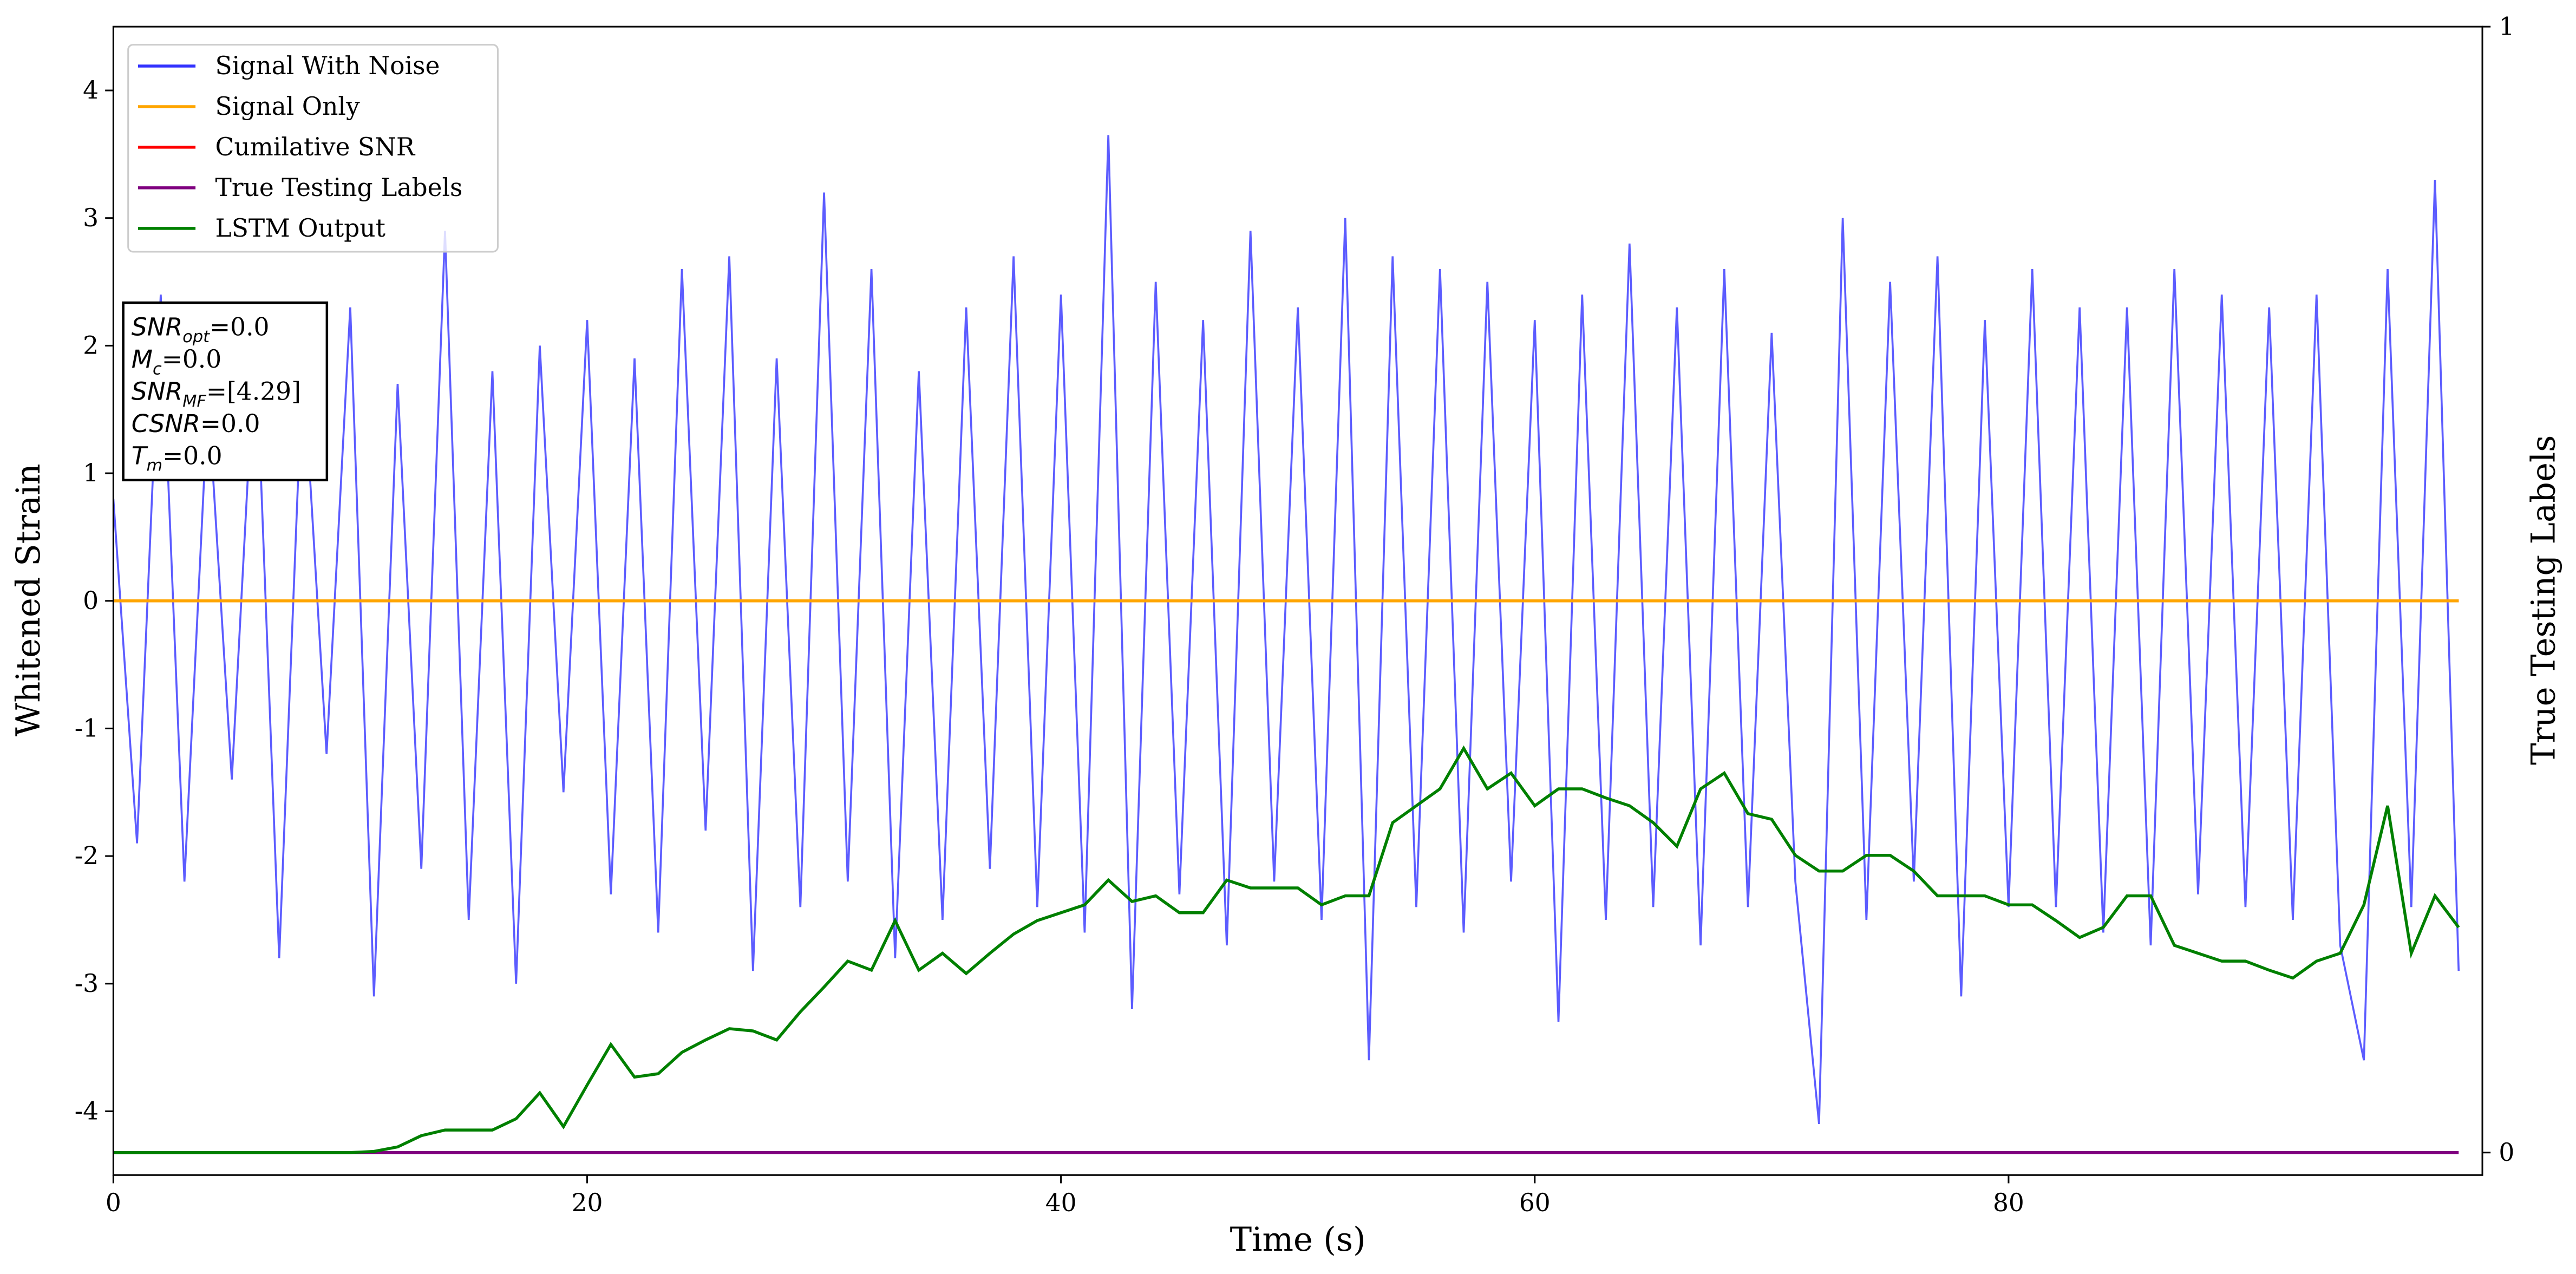 This screenshot has height=1274, width=2576. I want to click on annotation: Tm=0.0, so click(178, 458).